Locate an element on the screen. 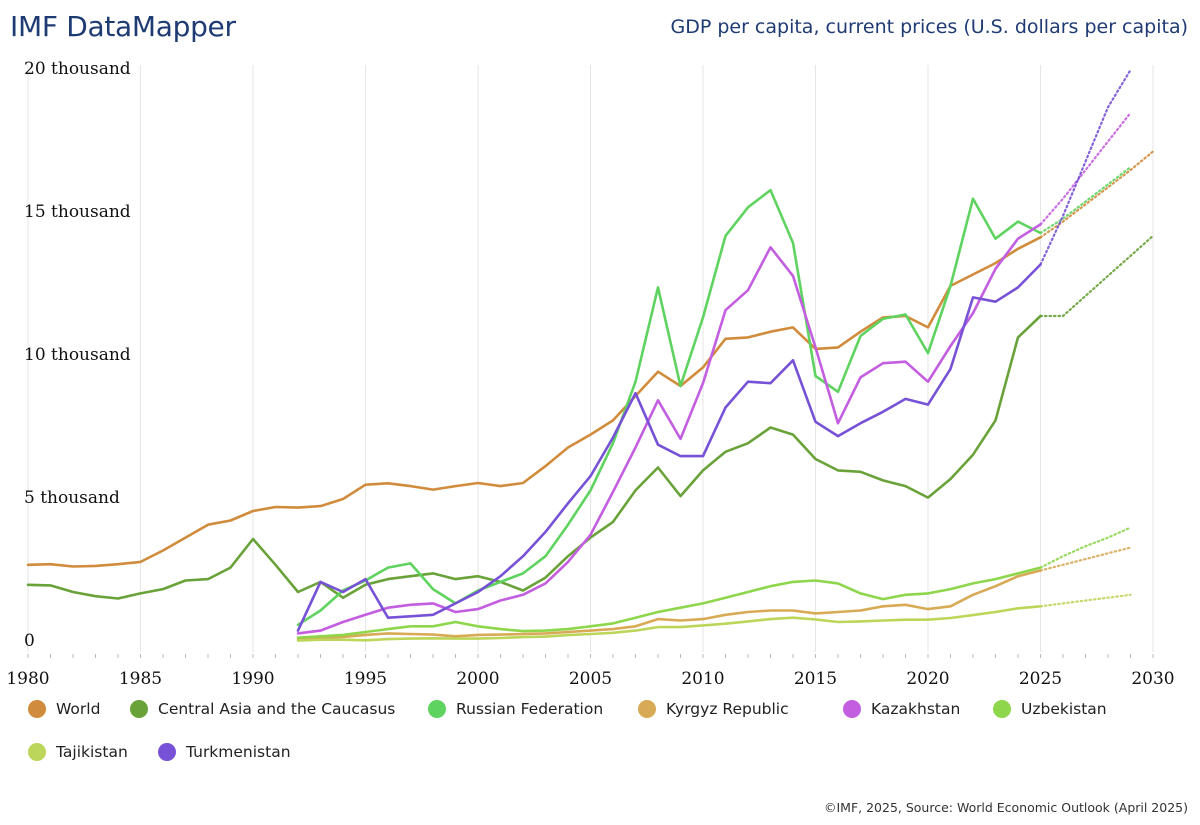  x-tick-label: 1990 is located at coordinates (252, 679).